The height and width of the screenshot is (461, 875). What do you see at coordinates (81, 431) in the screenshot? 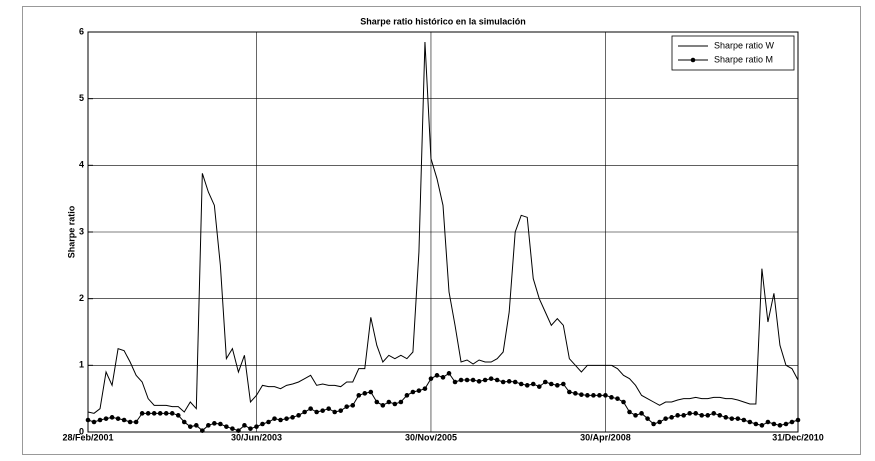
I see `y-tick-label: 0` at bounding box center [81, 431].